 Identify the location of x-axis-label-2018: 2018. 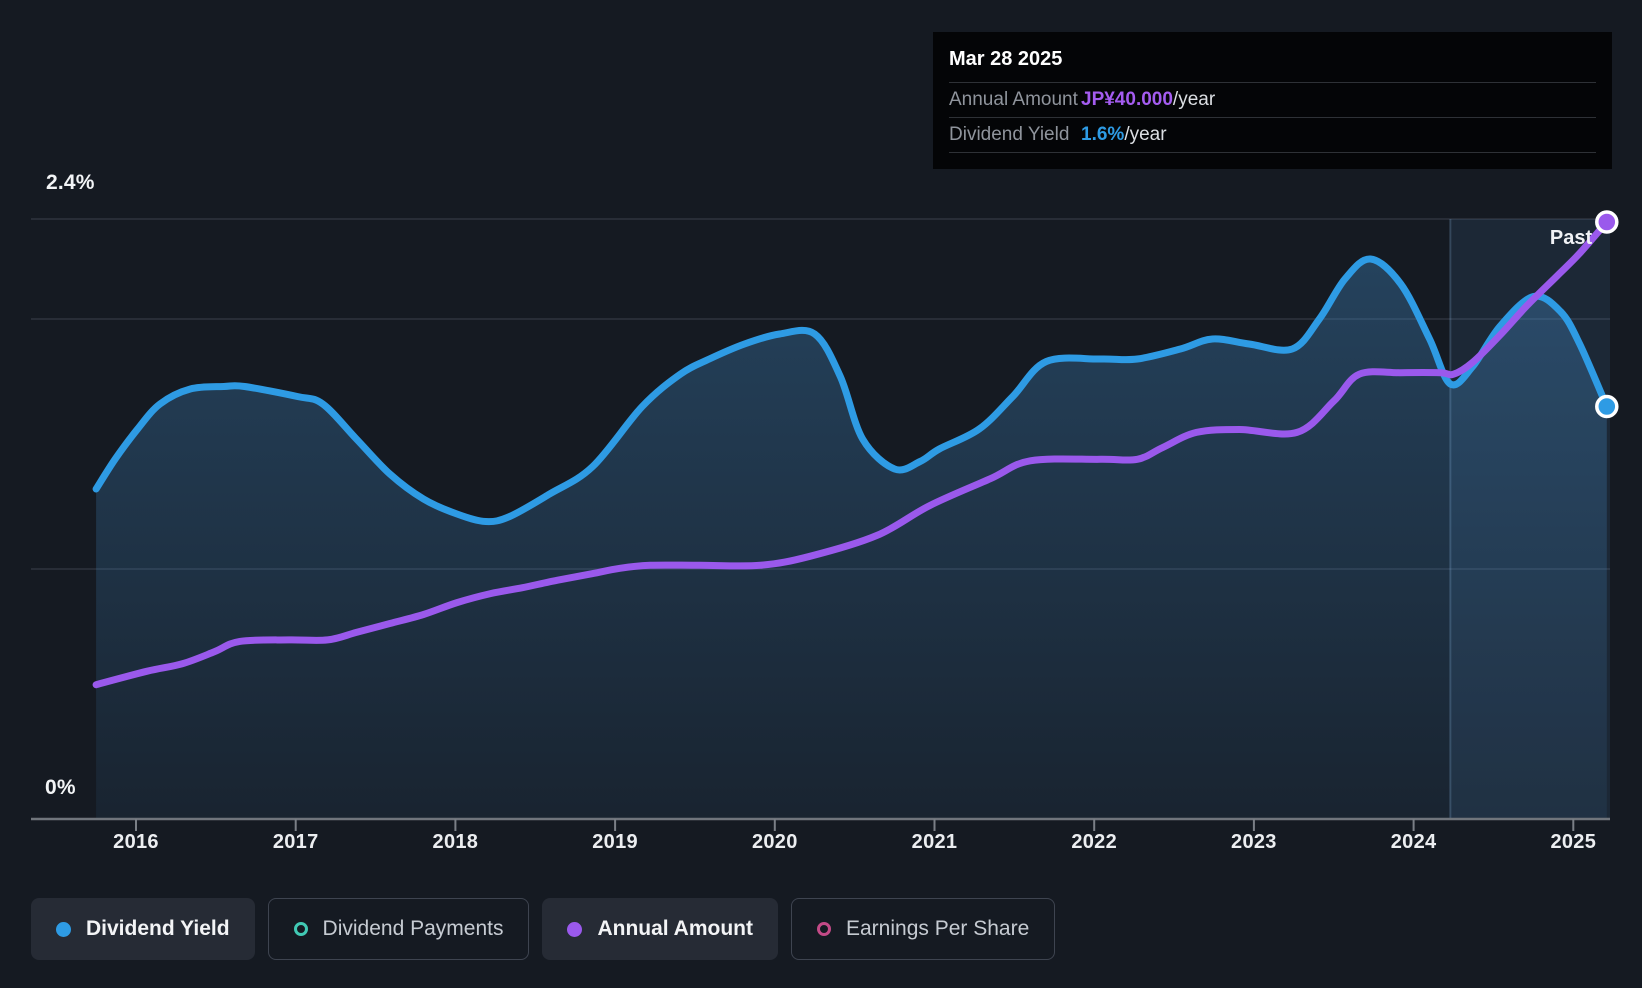
(455, 842).